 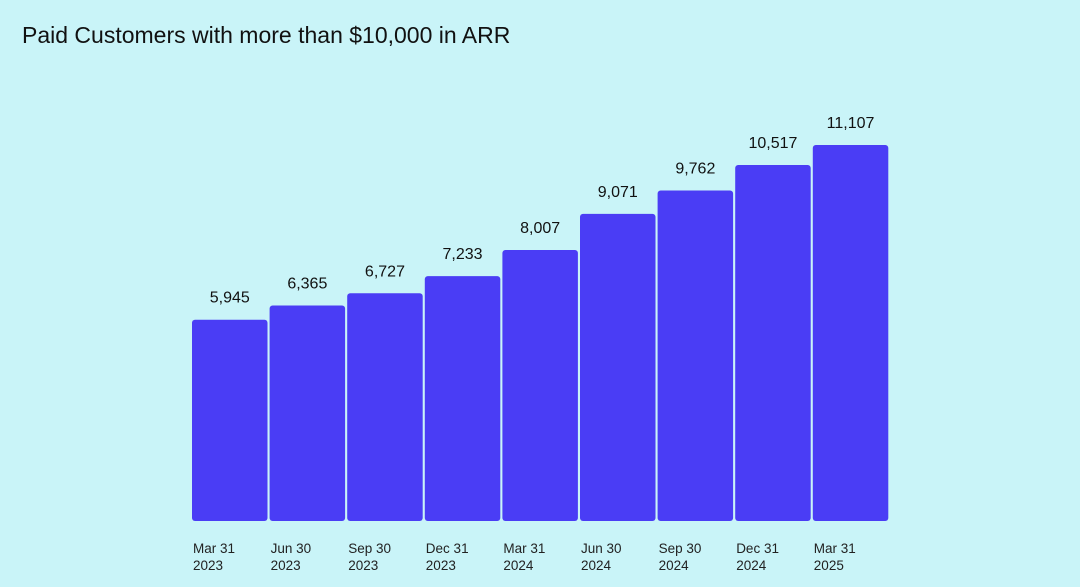 What do you see at coordinates (307, 284) in the screenshot?
I see `data-label: 6,365` at bounding box center [307, 284].